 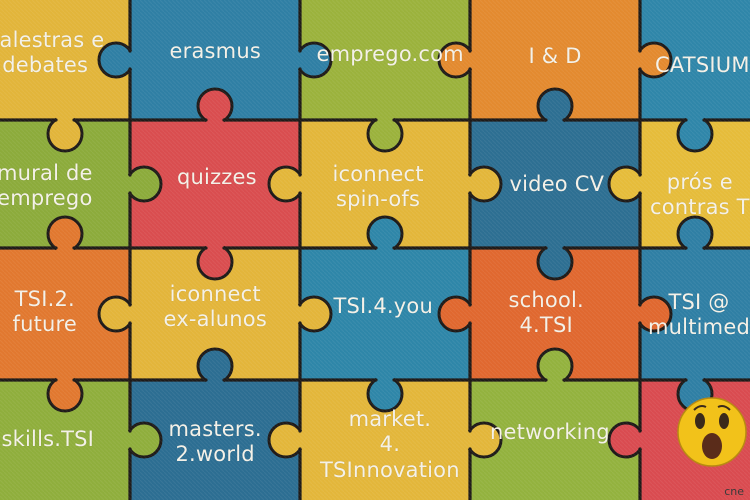 I want to click on tile-label-market: market. 4. TSInnovation, so click(x=390, y=444).